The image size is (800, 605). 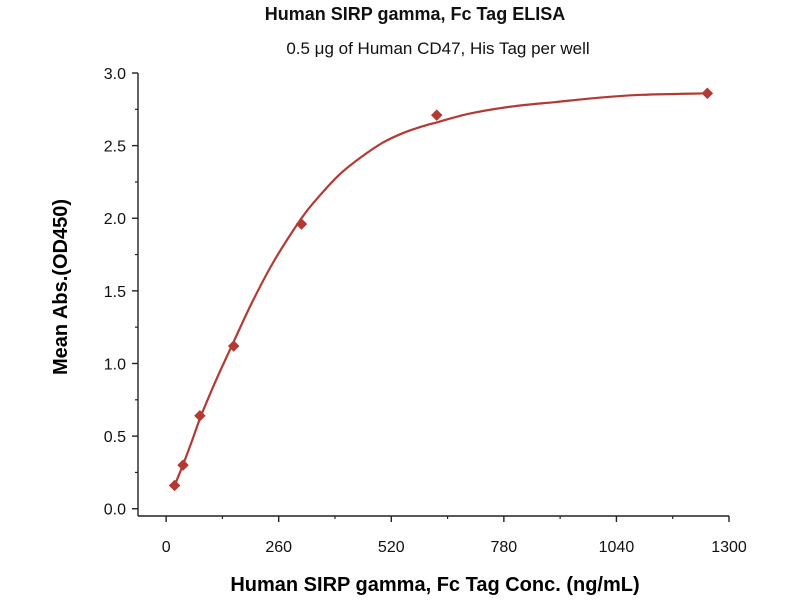 What do you see at coordinates (391, 547) in the screenshot?
I see `x-tick-label: 520` at bounding box center [391, 547].